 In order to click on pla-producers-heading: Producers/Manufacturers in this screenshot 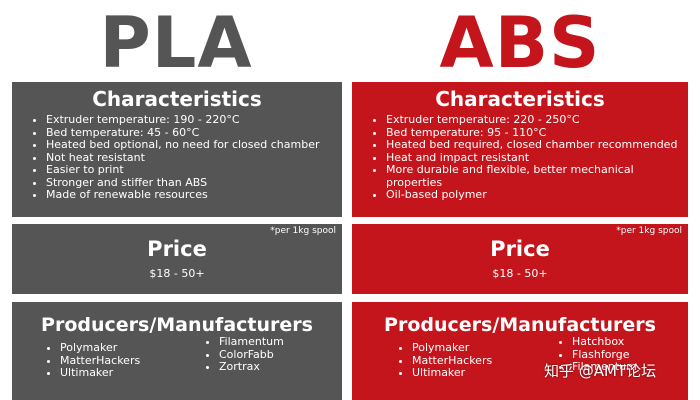, I will do `click(177, 325)`.